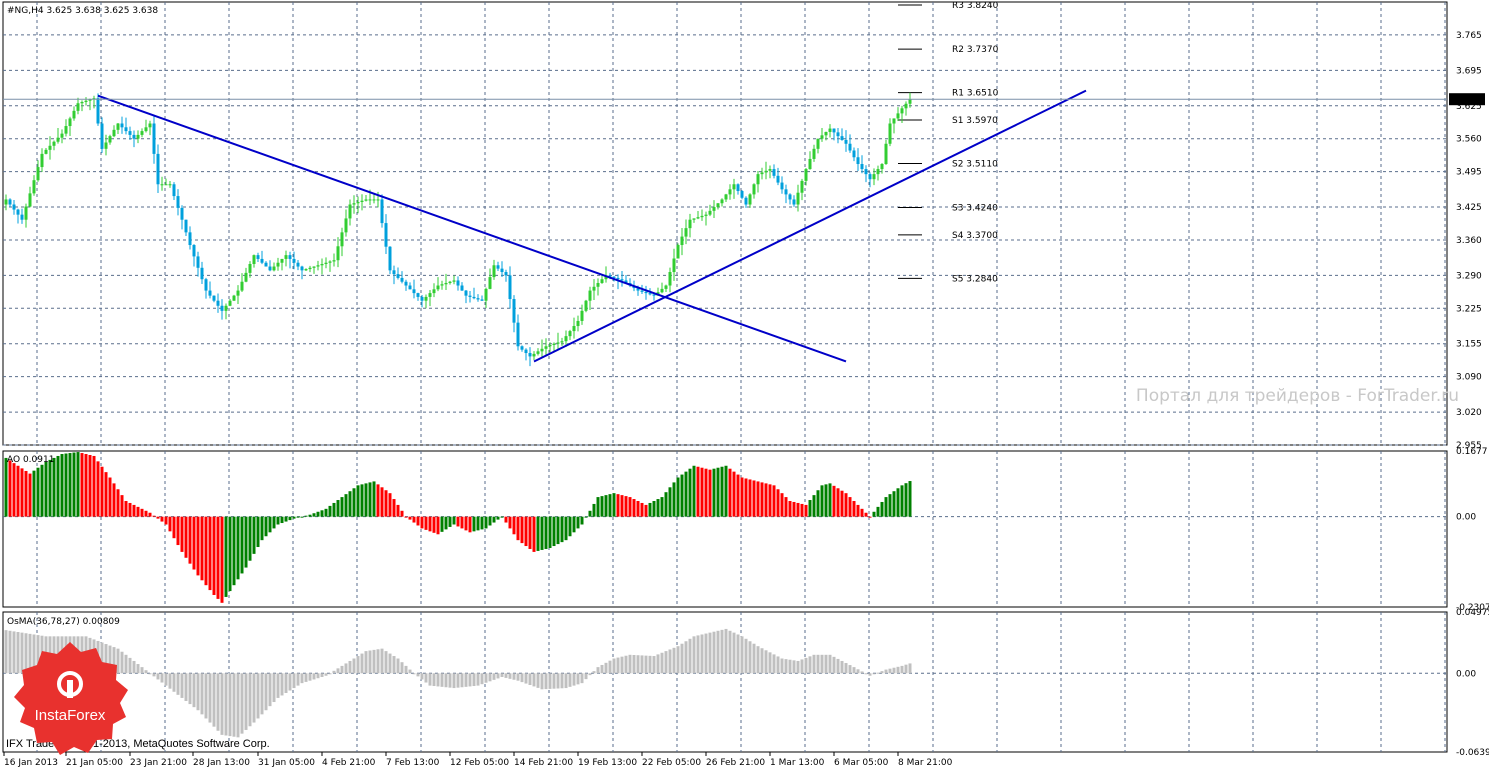  What do you see at coordinates (607, 763) in the screenshot?
I see `time-tick-label: 19 Feb 13:00` at bounding box center [607, 763].